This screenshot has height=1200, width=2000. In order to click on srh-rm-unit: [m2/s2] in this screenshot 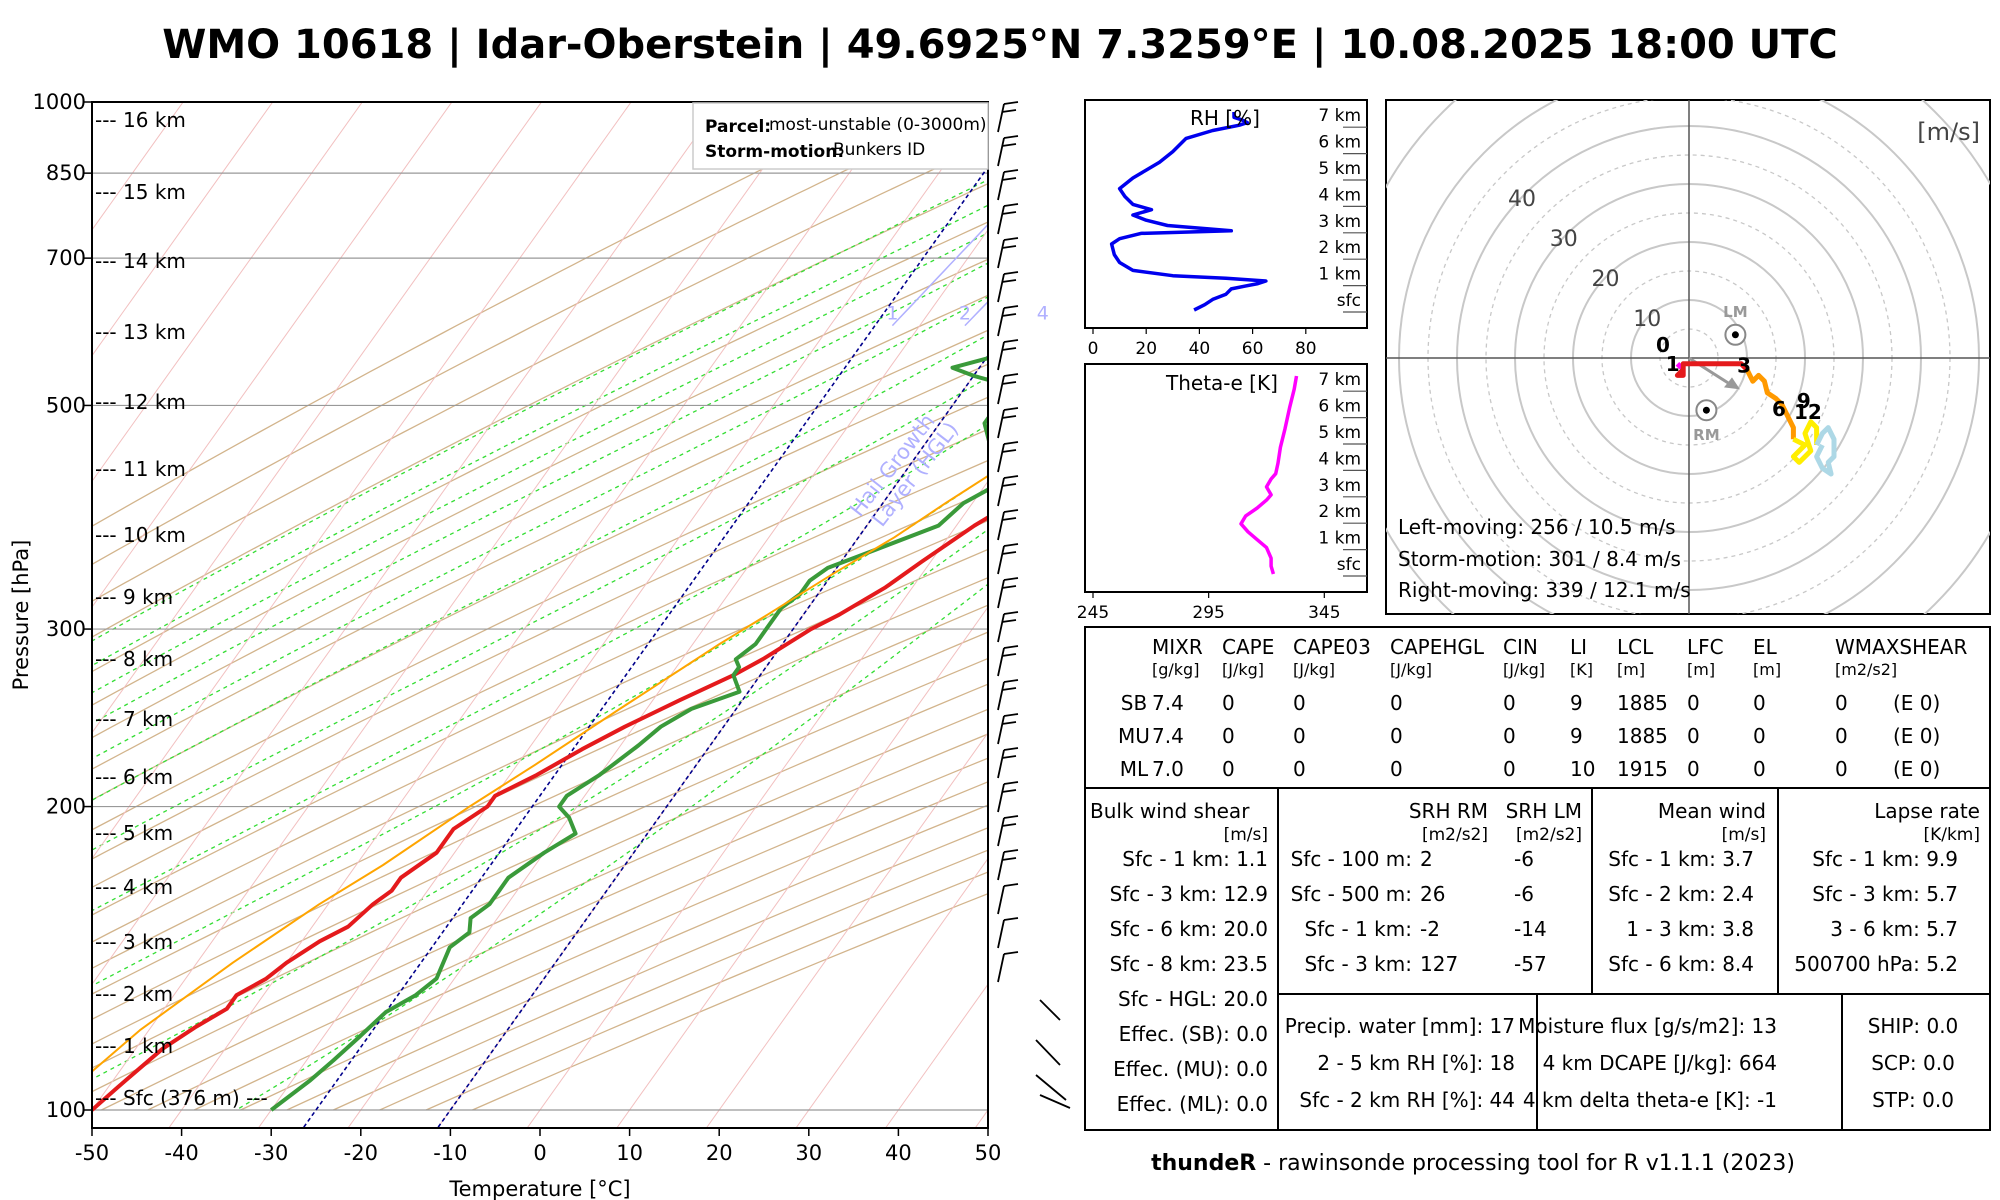, I will do `click(1455, 835)`.